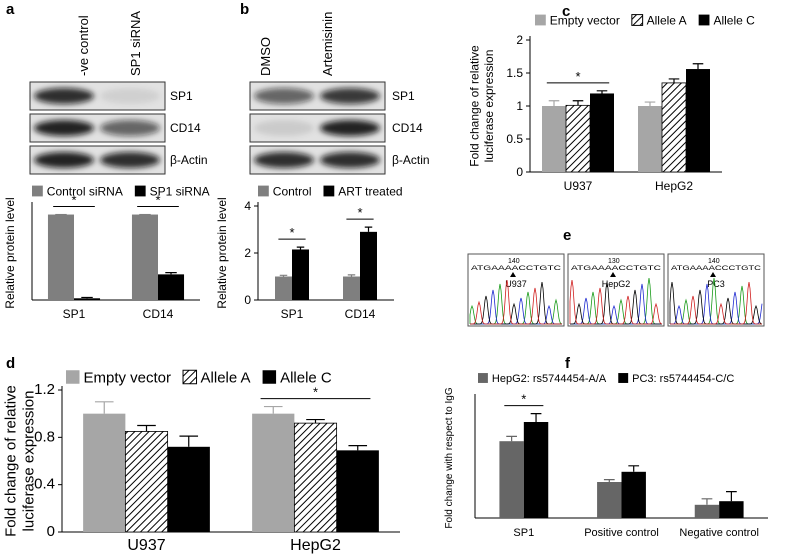 This screenshot has height=556, width=790. What do you see at coordinates (180, 192) in the screenshot?
I see `legend-label: SP1 siRNA` at bounding box center [180, 192].